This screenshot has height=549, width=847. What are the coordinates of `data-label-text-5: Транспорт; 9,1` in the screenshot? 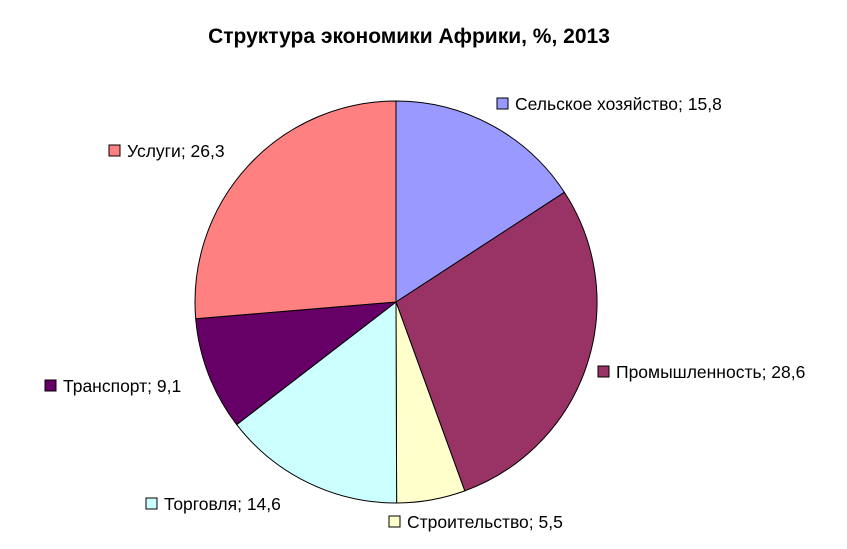 It's located at (122, 386).